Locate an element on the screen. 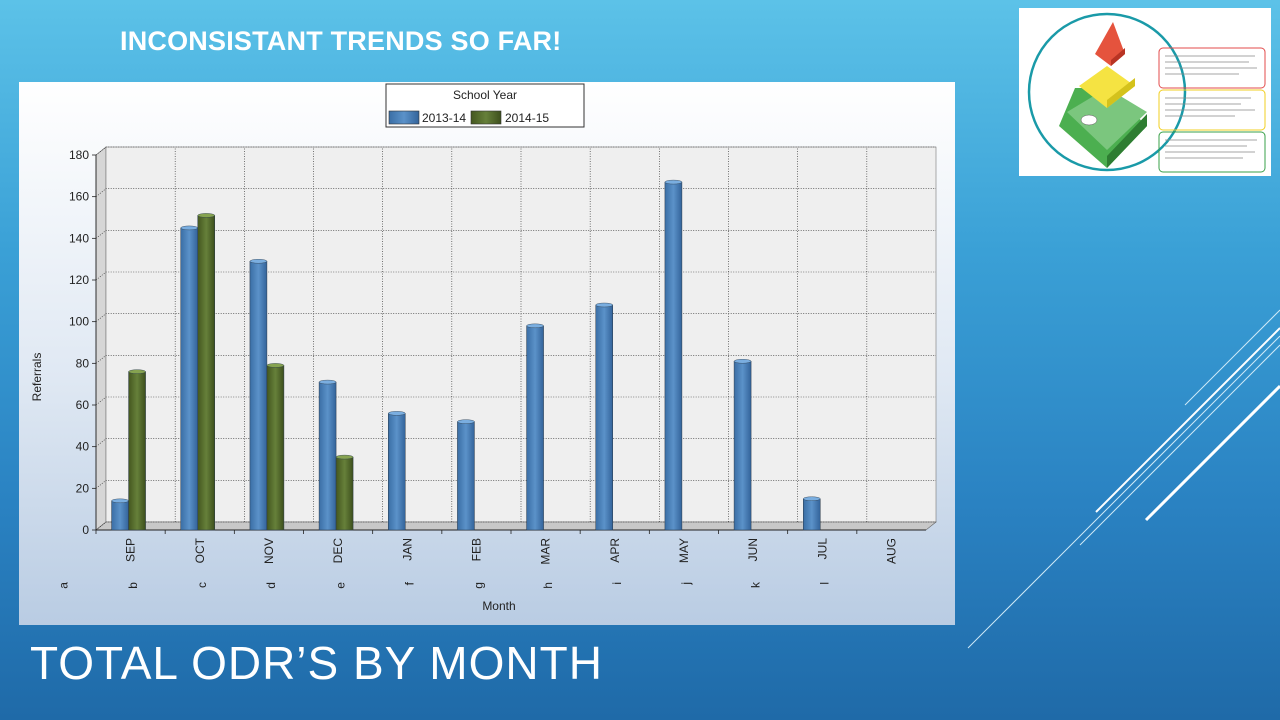 The height and width of the screenshot is (720, 1280). x-tick-letter-i: i is located at coordinates (617, 583).